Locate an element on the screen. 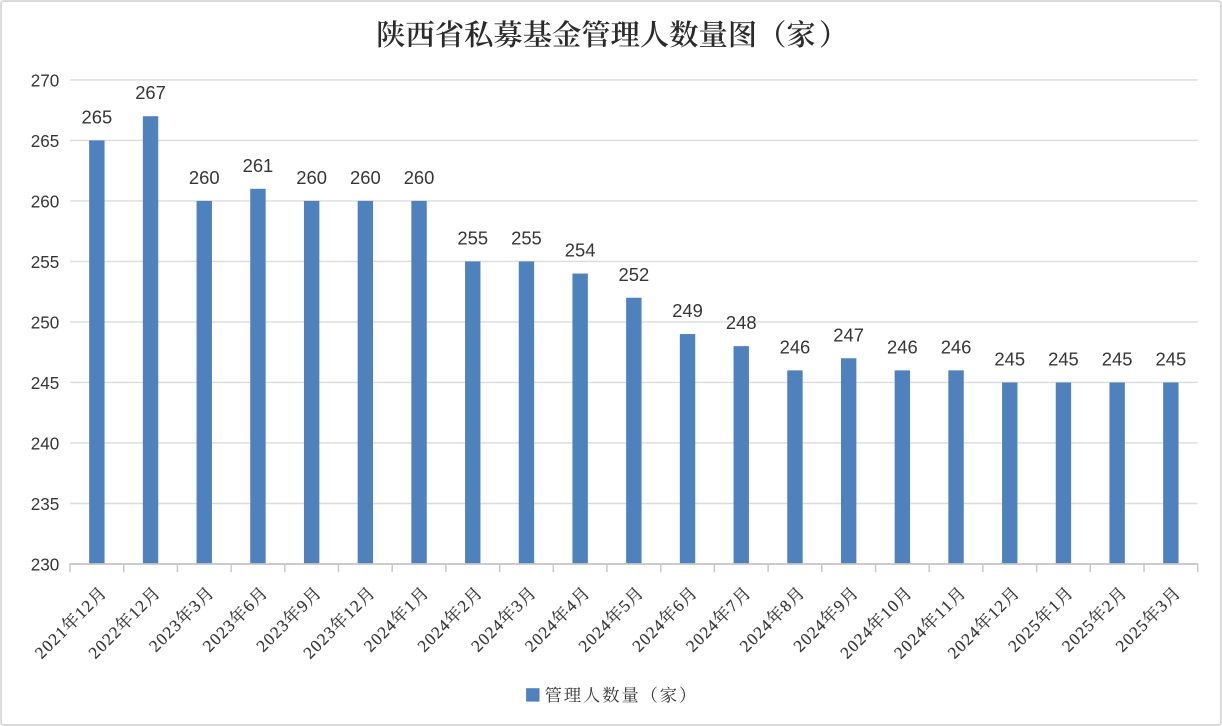 This screenshot has width=1222, height=726. svg-text: 270 is located at coordinates (45, 81).